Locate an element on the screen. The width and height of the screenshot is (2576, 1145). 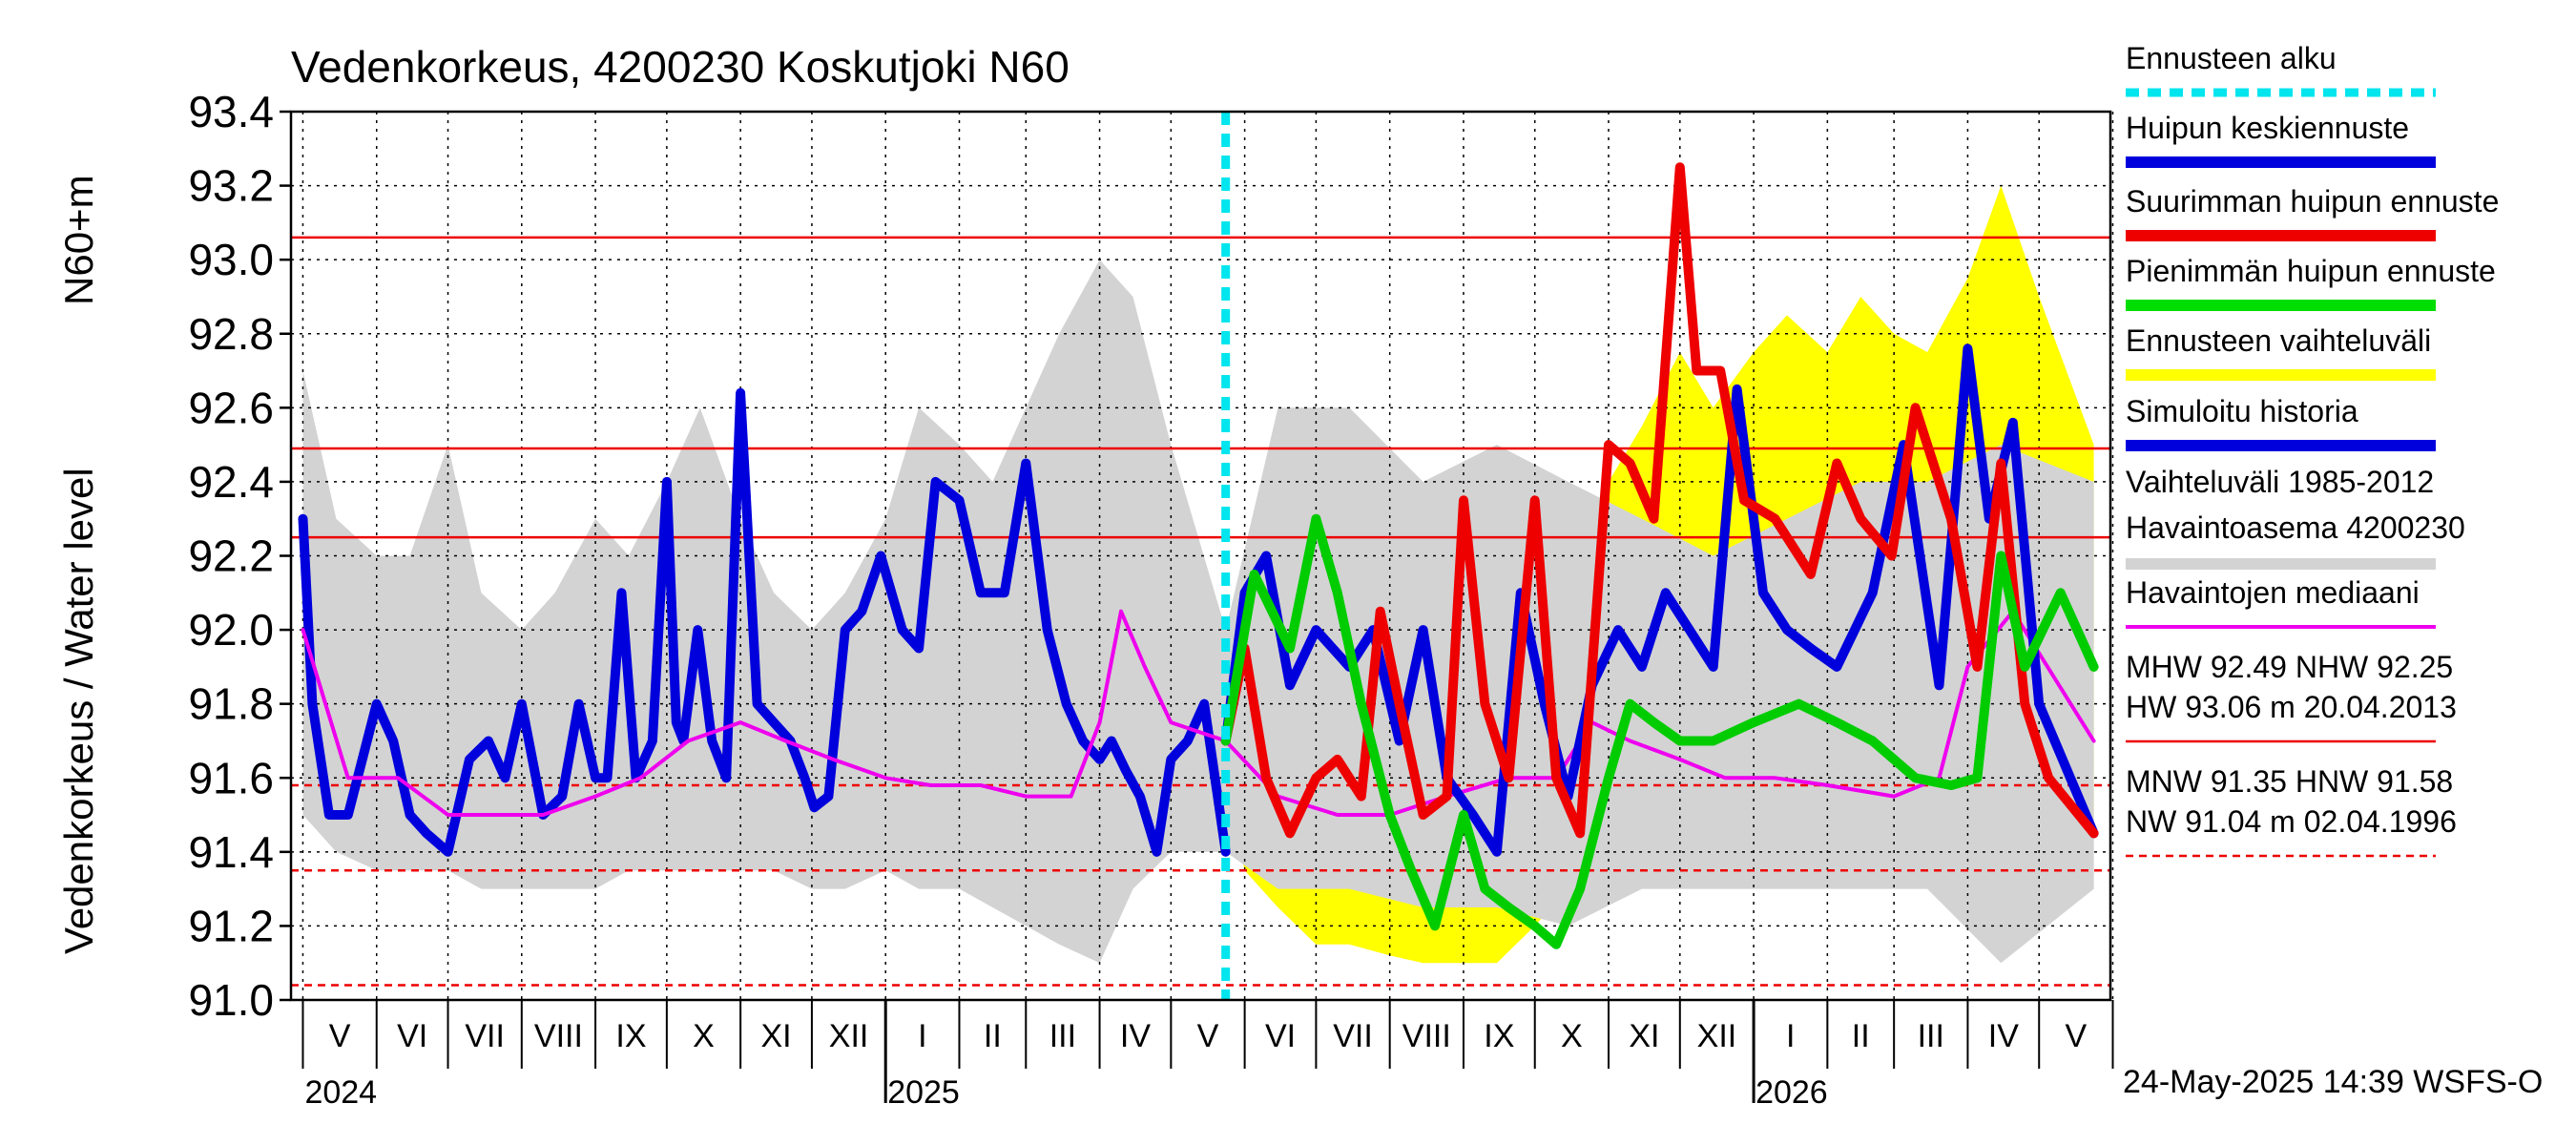
y-tick-label: 93.2 is located at coordinates (231, 186).